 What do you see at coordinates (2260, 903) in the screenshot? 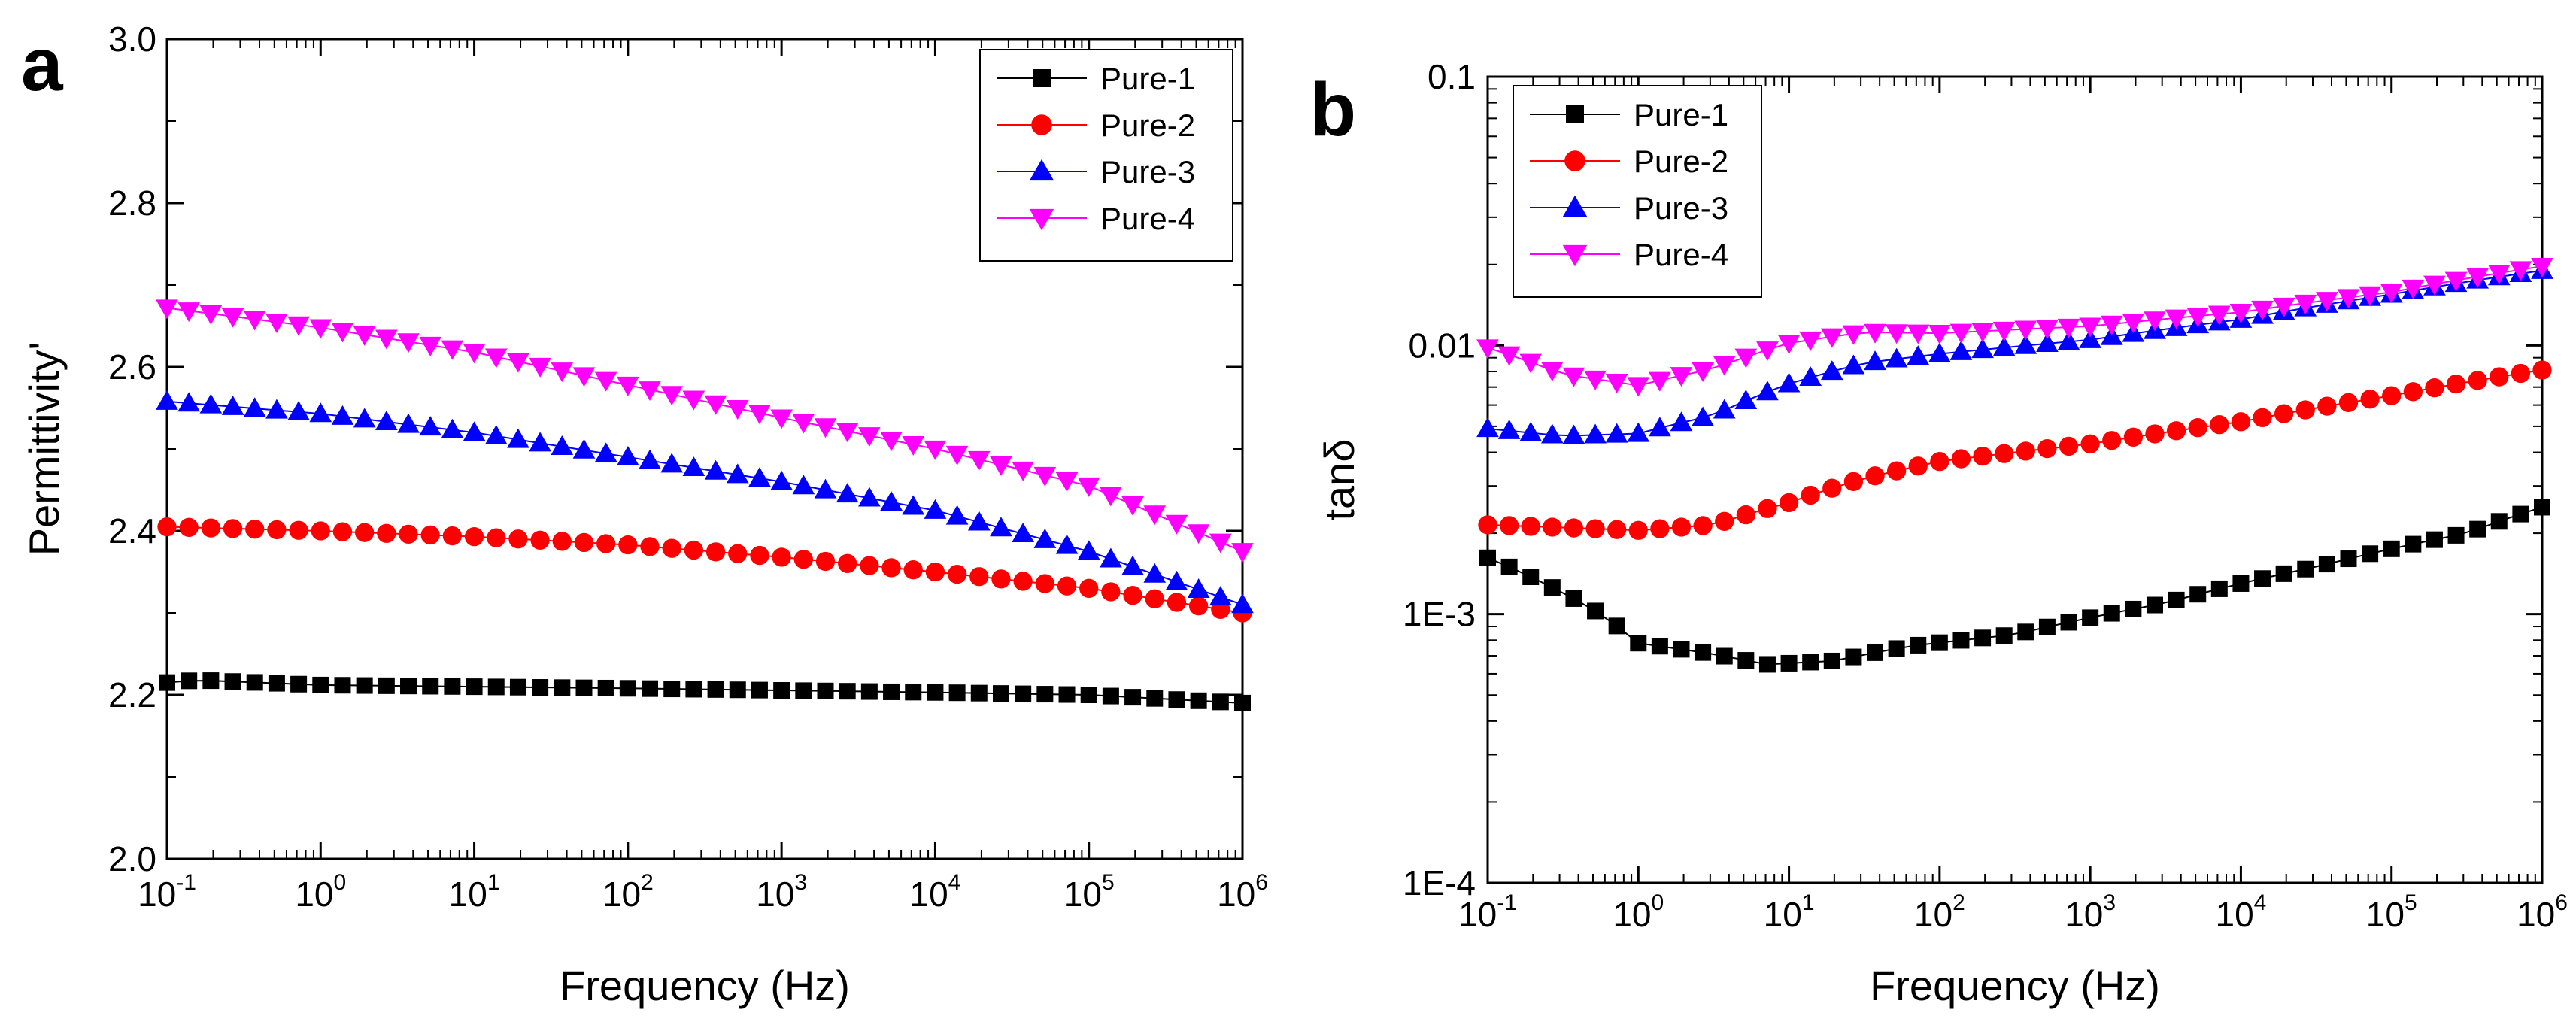
I see `x-tick-exponent: 4` at bounding box center [2260, 903].